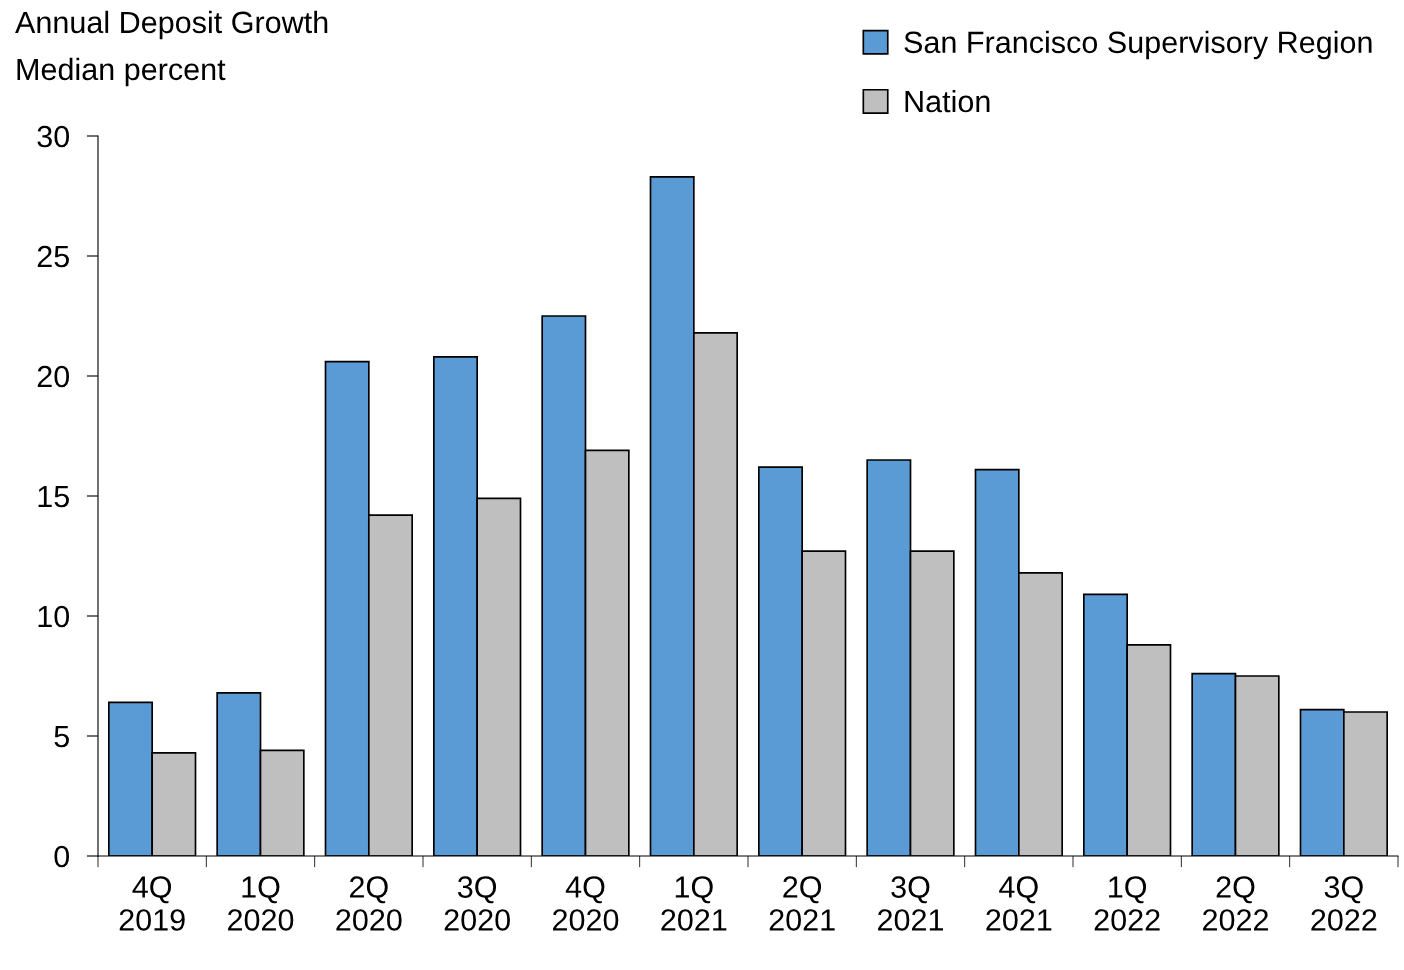 The width and height of the screenshot is (1404, 970). What do you see at coordinates (802, 903) in the screenshot?
I see `x-tick-label: 2Q 2021` at bounding box center [802, 903].